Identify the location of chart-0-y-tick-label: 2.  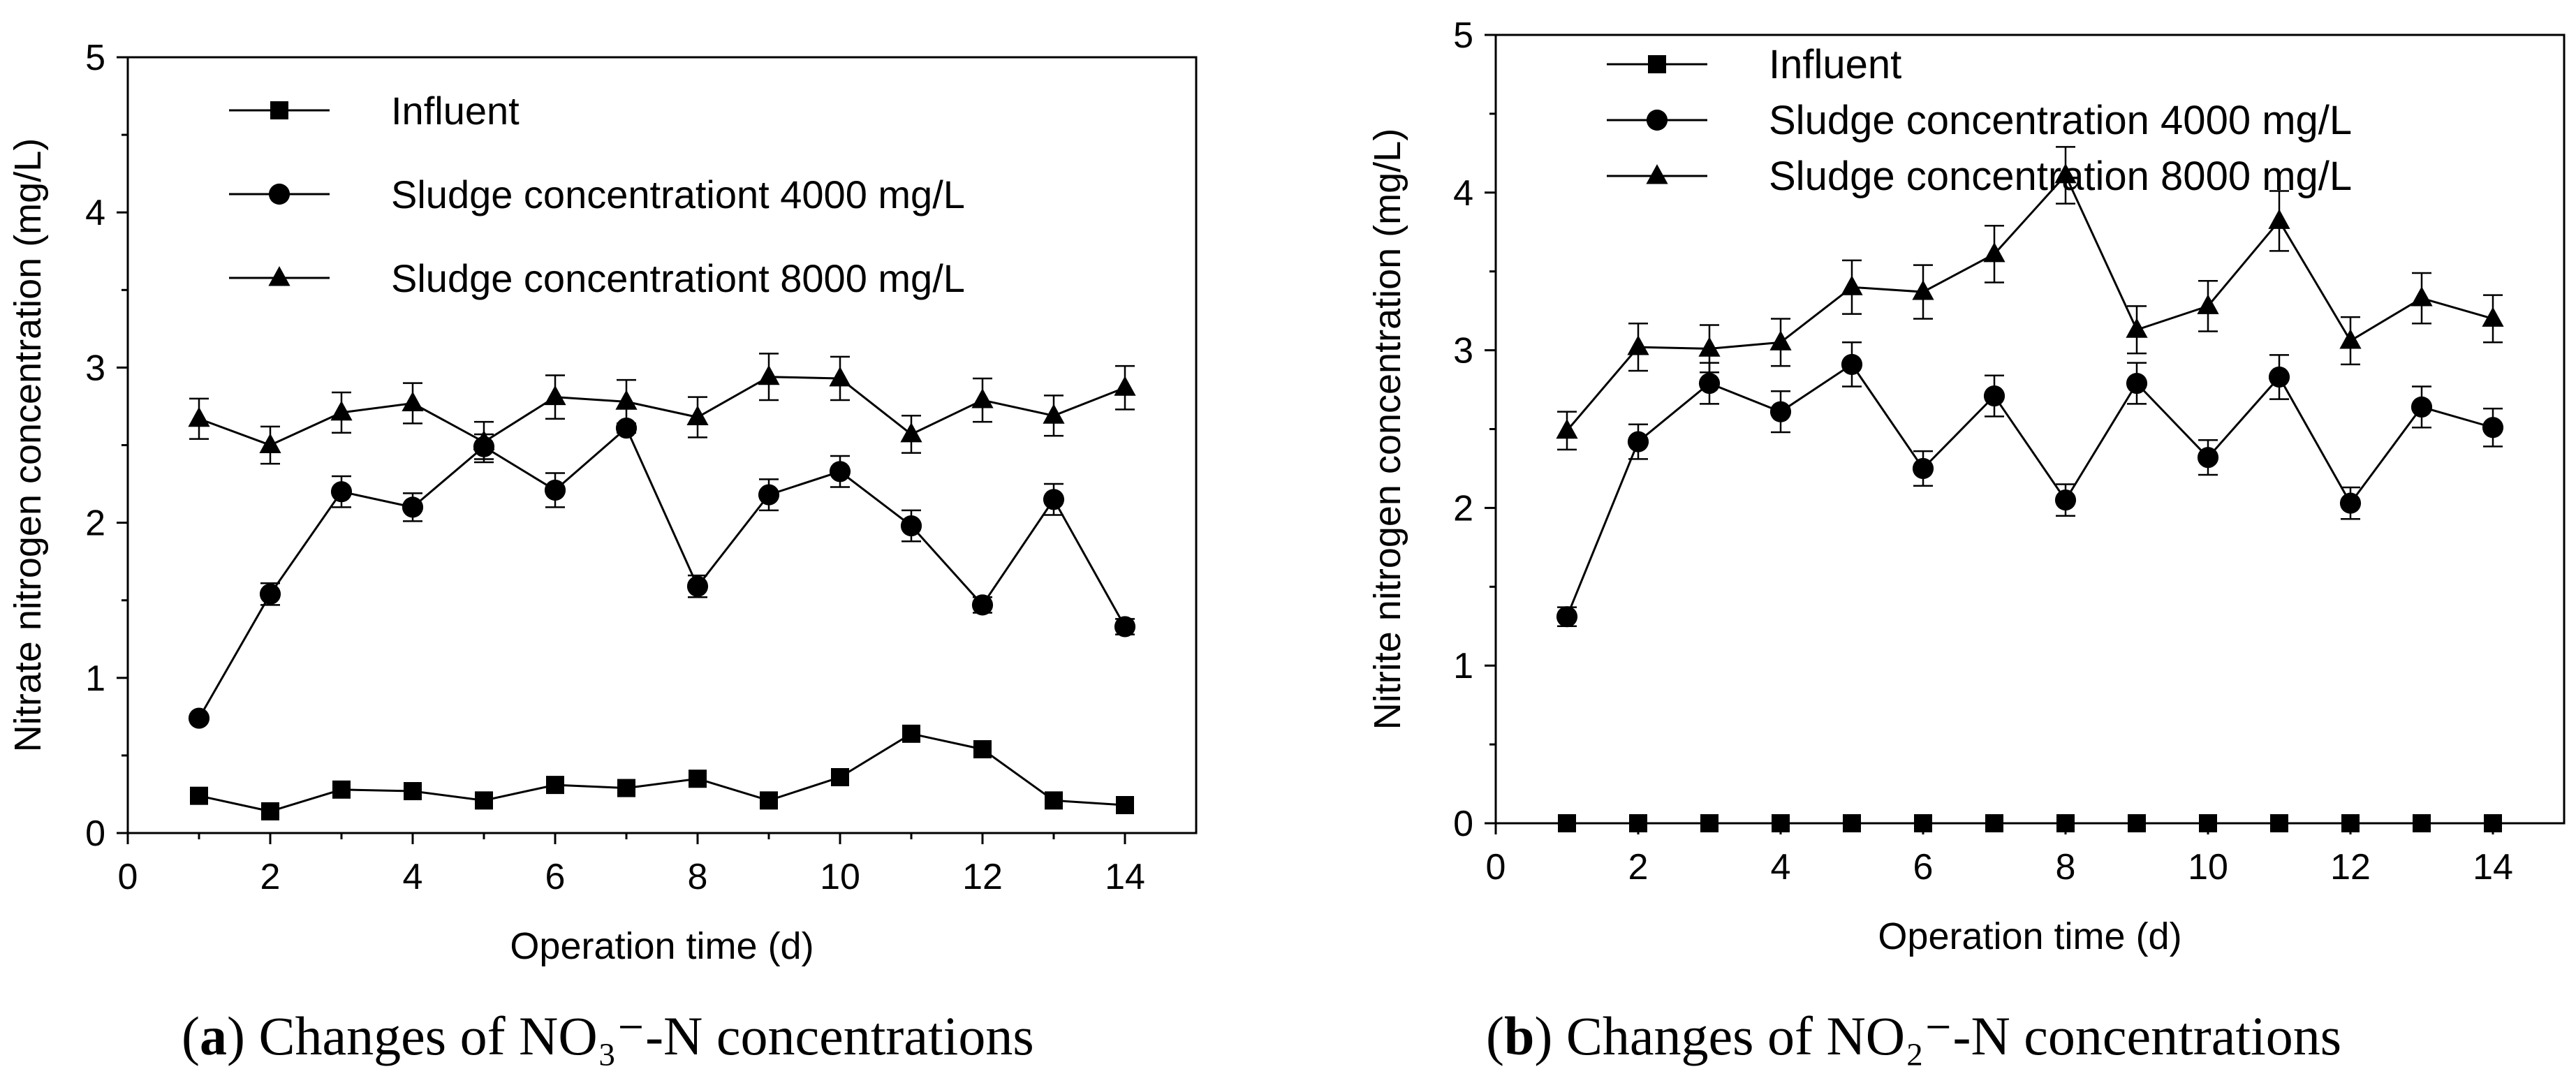
(95, 523).